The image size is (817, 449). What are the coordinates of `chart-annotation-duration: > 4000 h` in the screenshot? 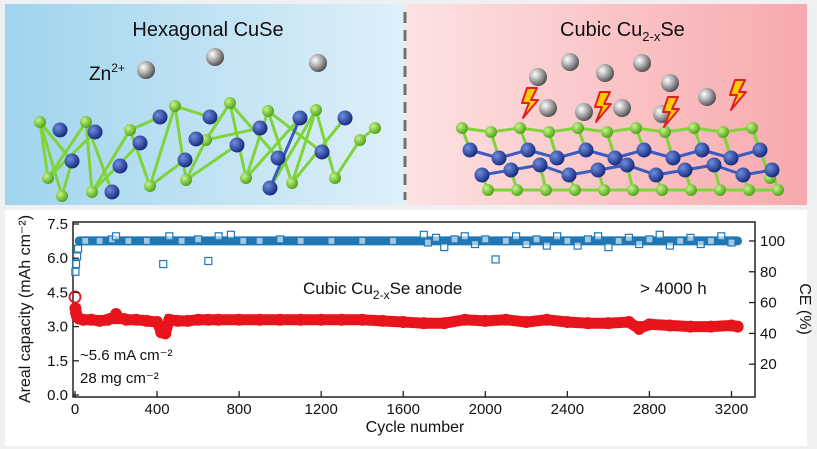 It's located at (673, 288).